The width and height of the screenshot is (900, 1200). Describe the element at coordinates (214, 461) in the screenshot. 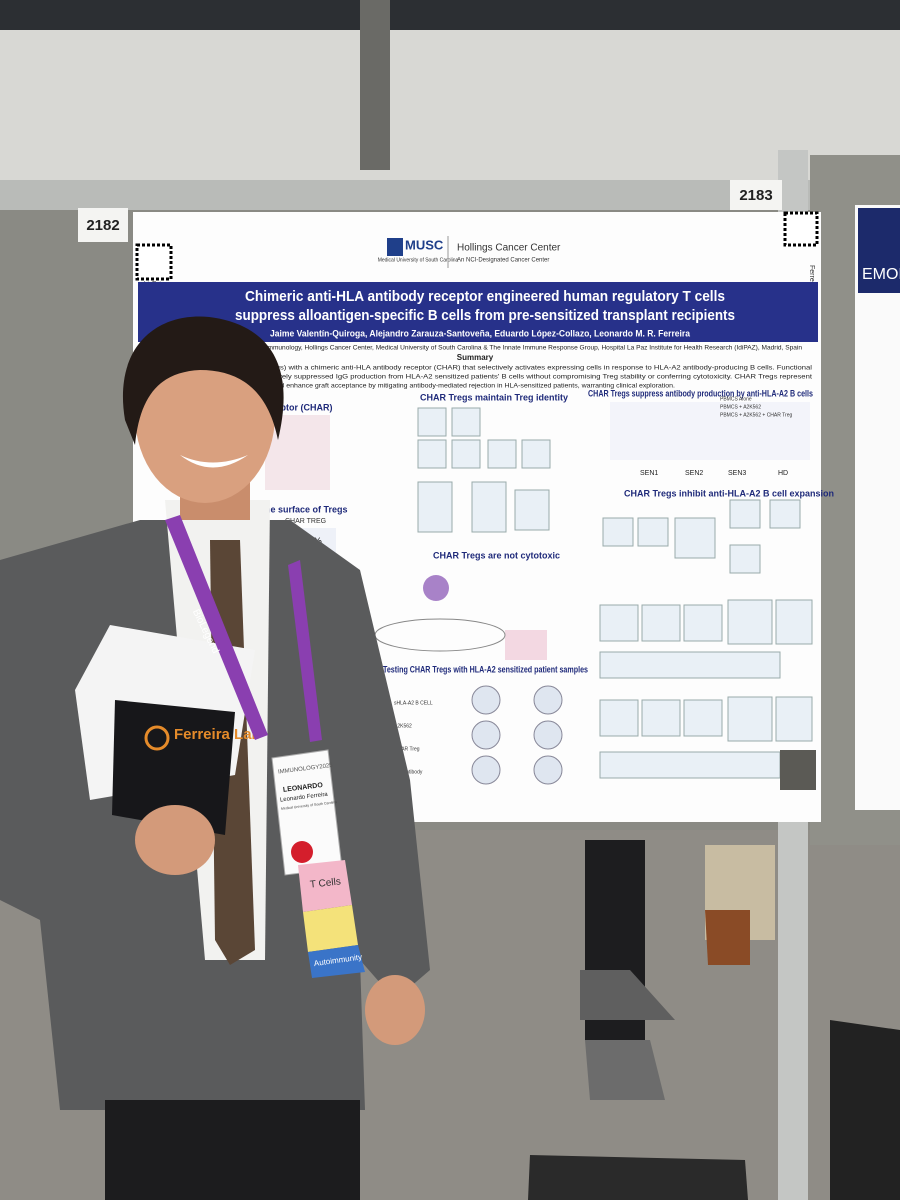

I see `smile` at that location.